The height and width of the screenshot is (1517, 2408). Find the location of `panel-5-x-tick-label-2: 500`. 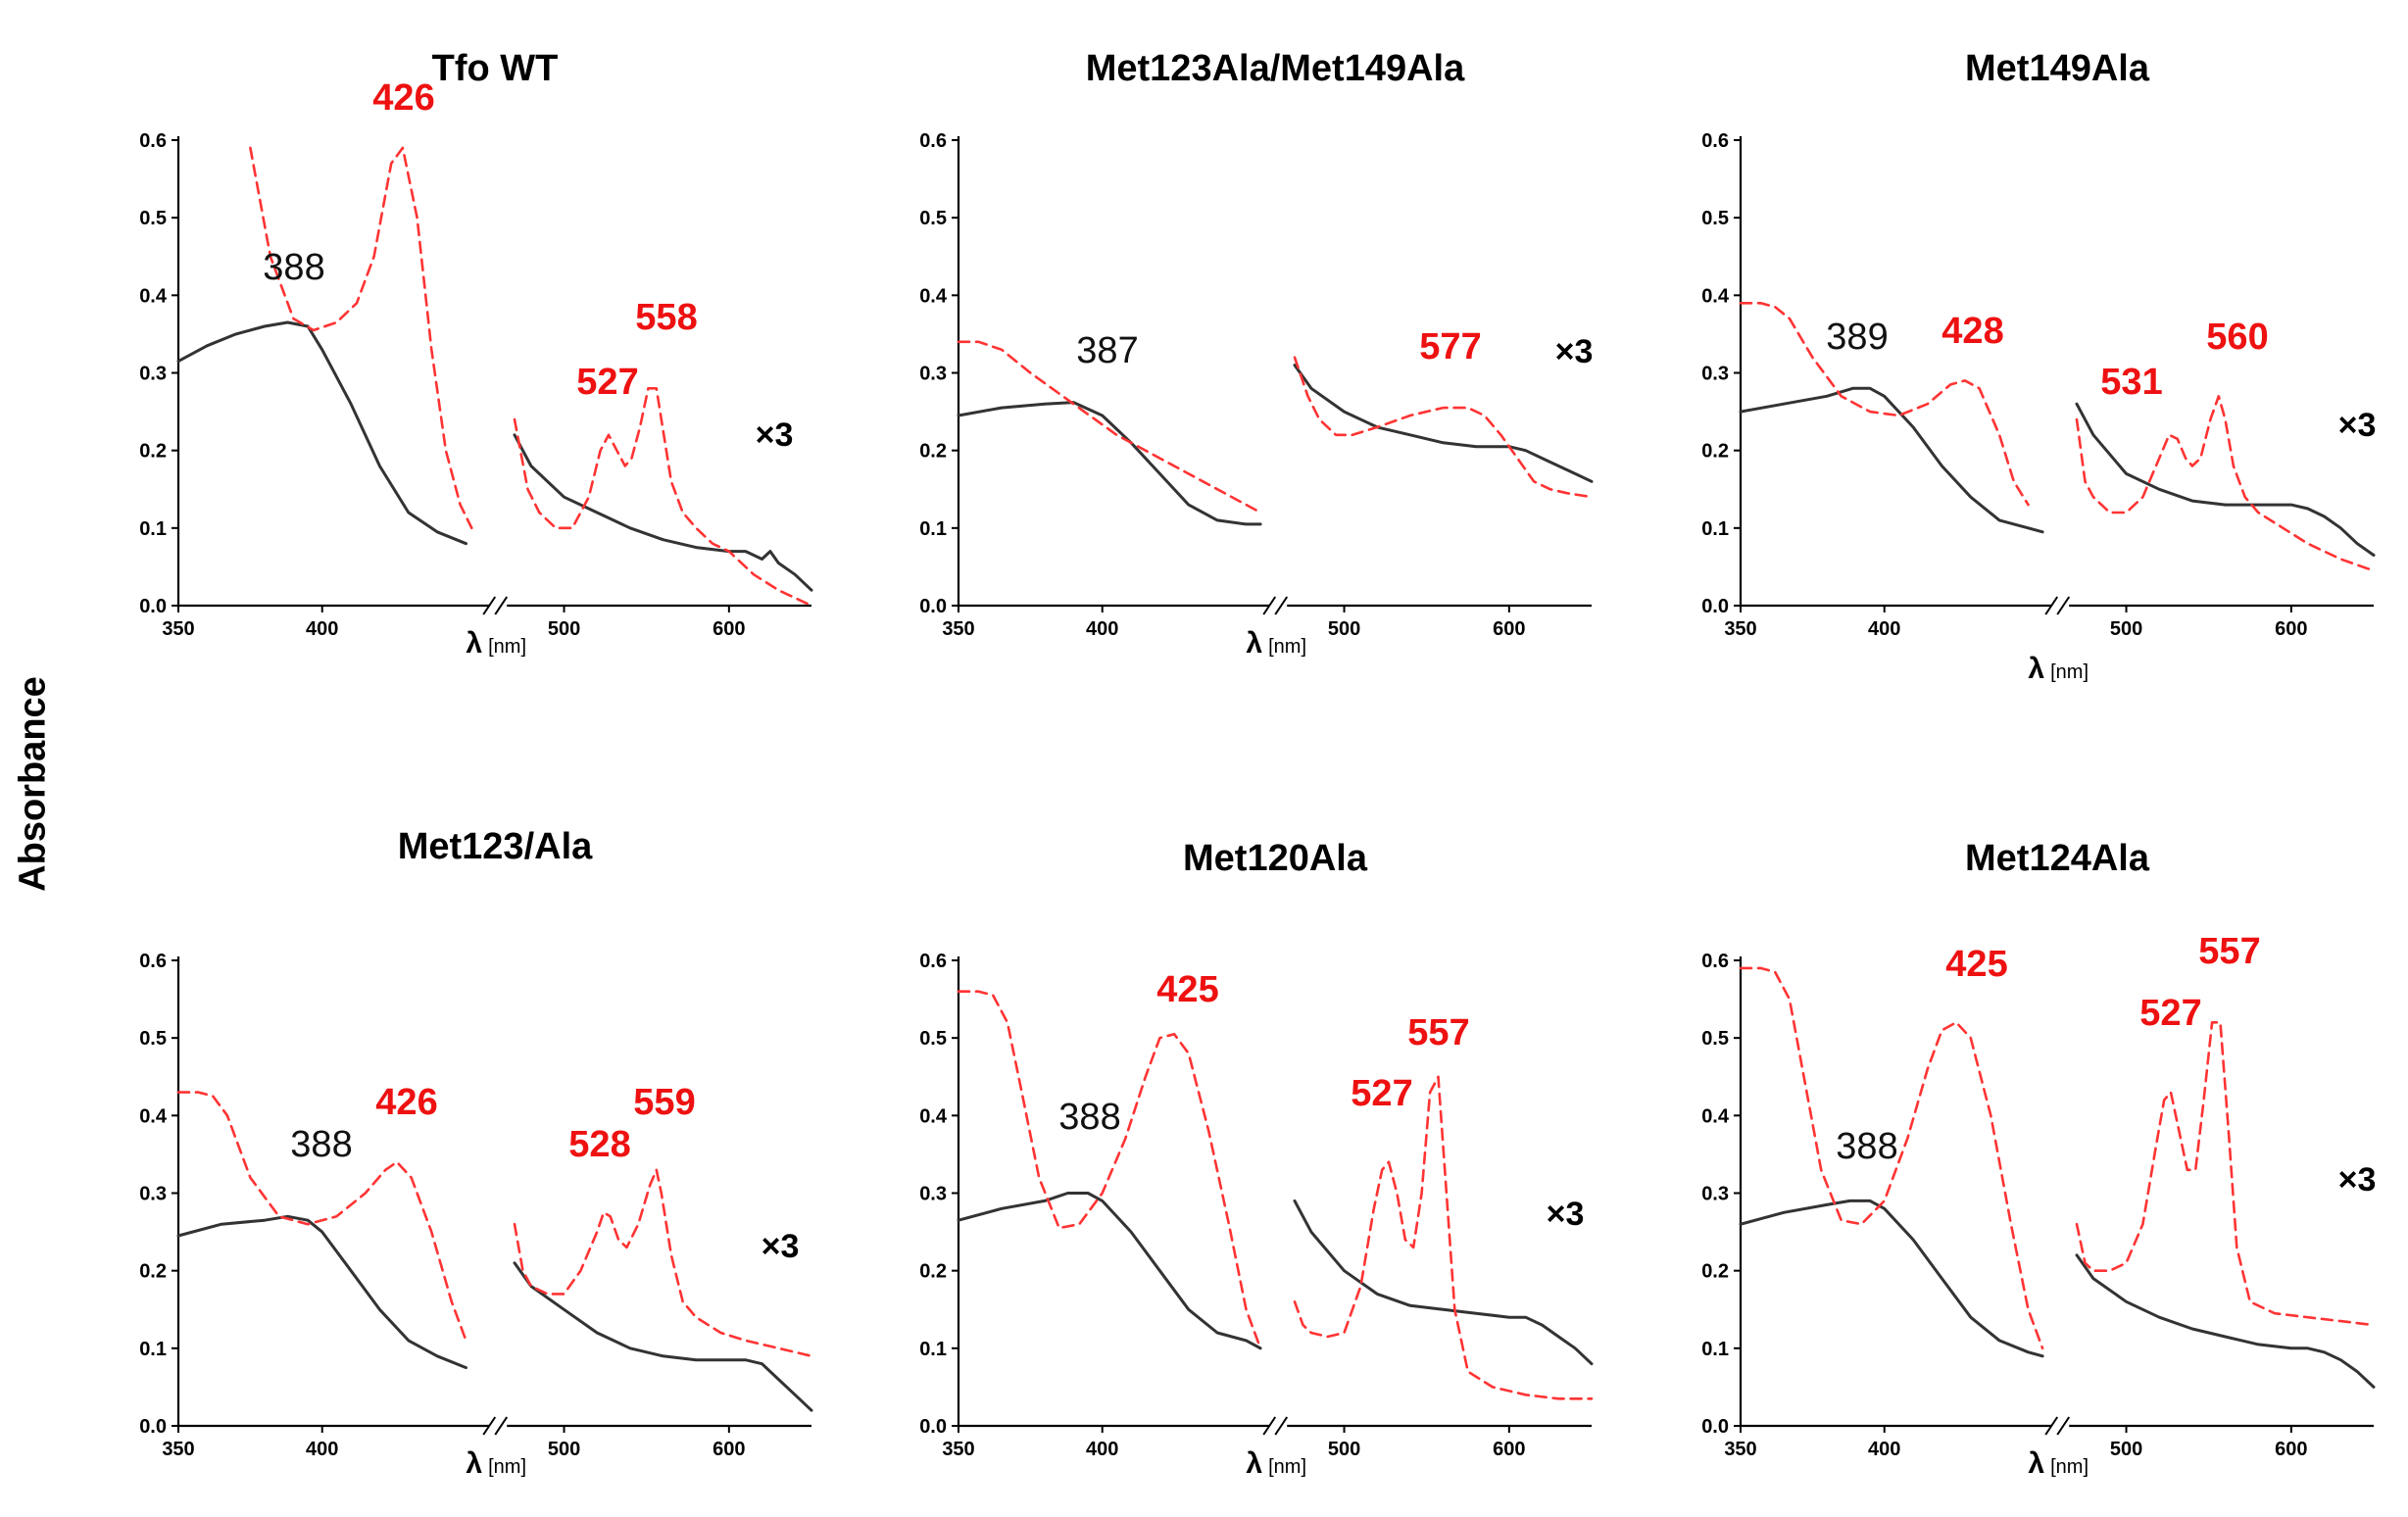

panel-5-x-tick-label-2: 500 is located at coordinates (1344, 1449).